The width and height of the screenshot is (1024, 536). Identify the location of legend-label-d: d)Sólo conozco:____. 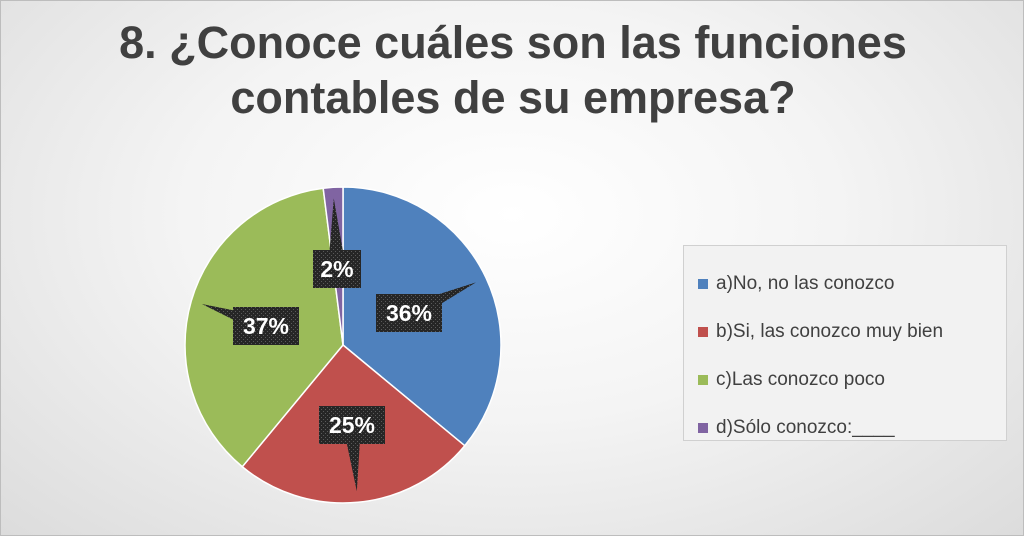
(805, 427).